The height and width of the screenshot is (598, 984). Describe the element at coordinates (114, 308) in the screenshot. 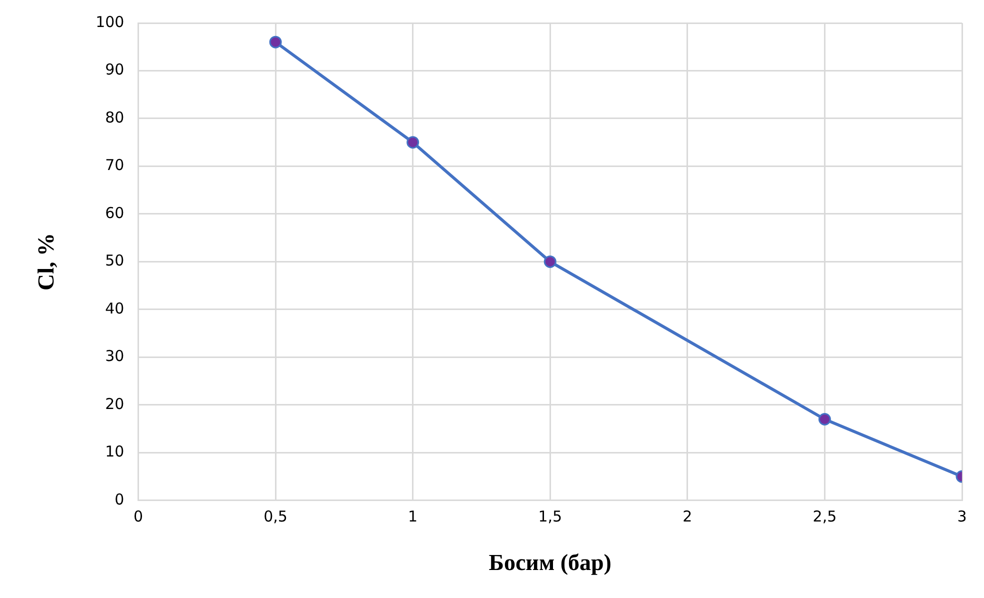

I see `y-tick-label: 40` at that location.